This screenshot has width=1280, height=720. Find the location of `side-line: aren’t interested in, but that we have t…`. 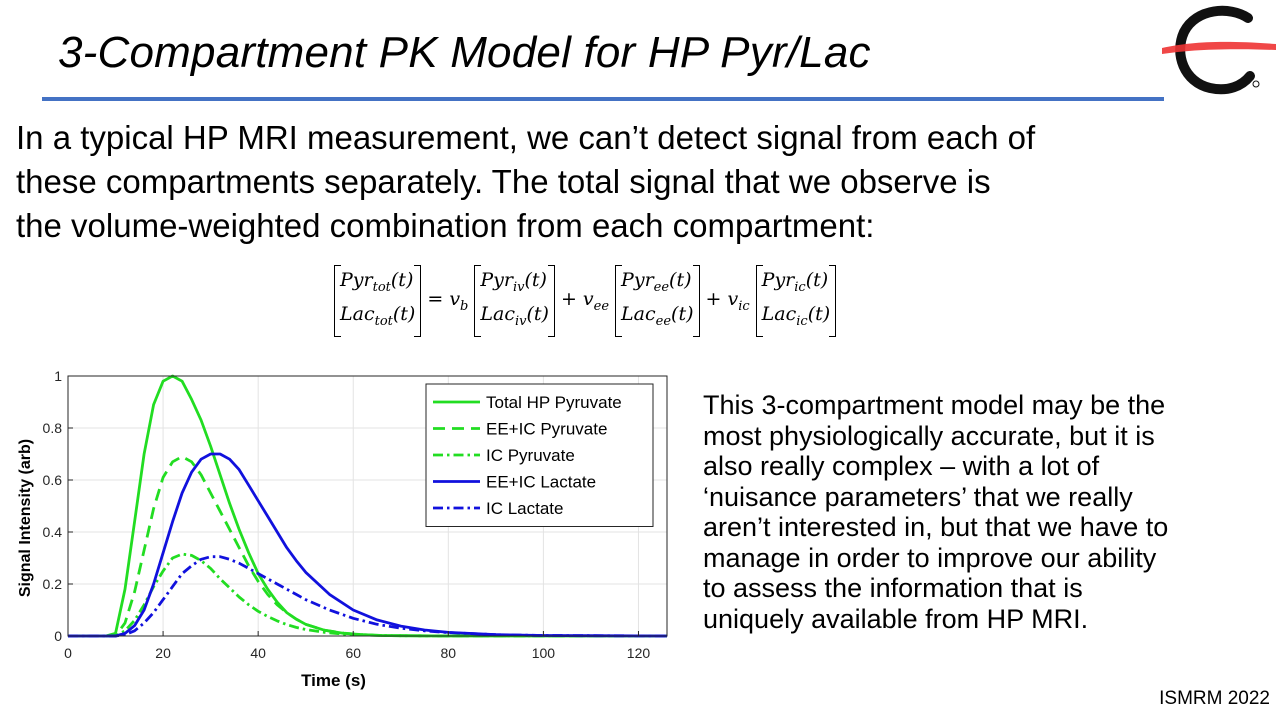

side-line: aren’t interested in, but that we have t… is located at coordinates (936, 527).